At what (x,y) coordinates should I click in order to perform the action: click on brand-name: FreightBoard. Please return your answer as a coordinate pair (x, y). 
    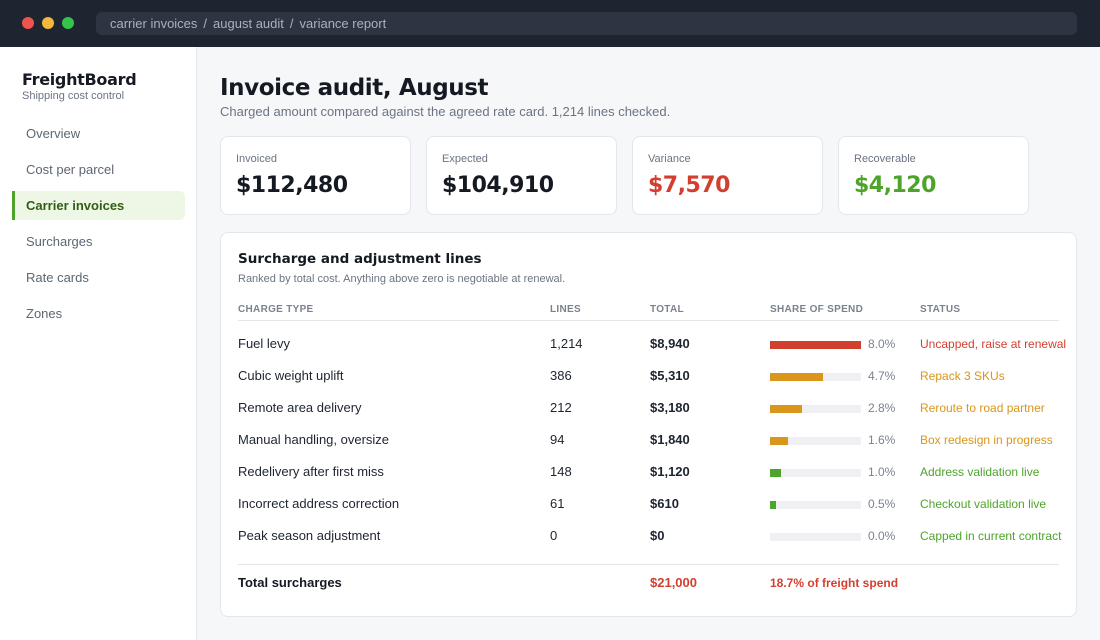
    Looking at the image, I should click on (79, 79).